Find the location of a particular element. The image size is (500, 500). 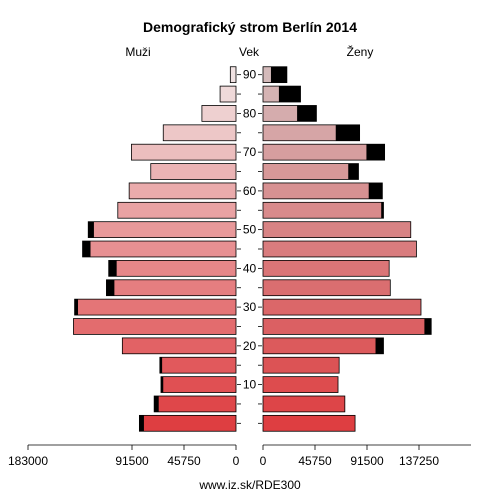

age-tick-label: 70 is located at coordinates (250, 152).